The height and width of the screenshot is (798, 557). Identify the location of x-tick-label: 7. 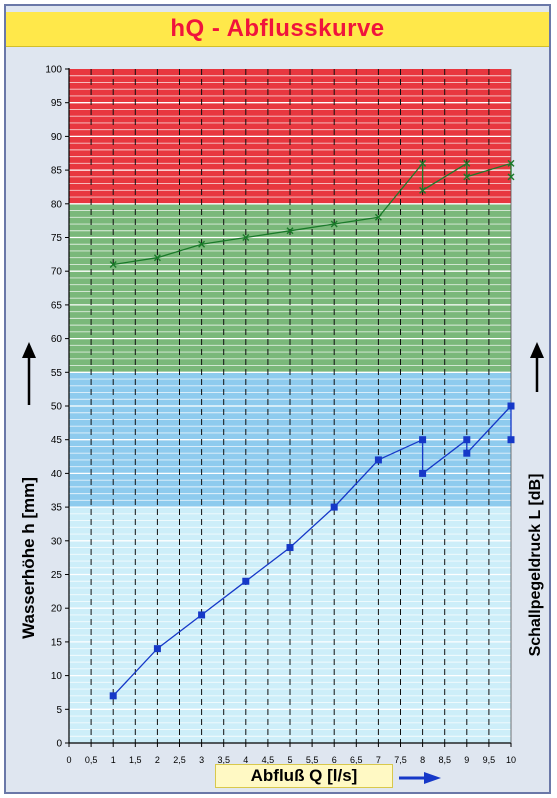
(378, 760).